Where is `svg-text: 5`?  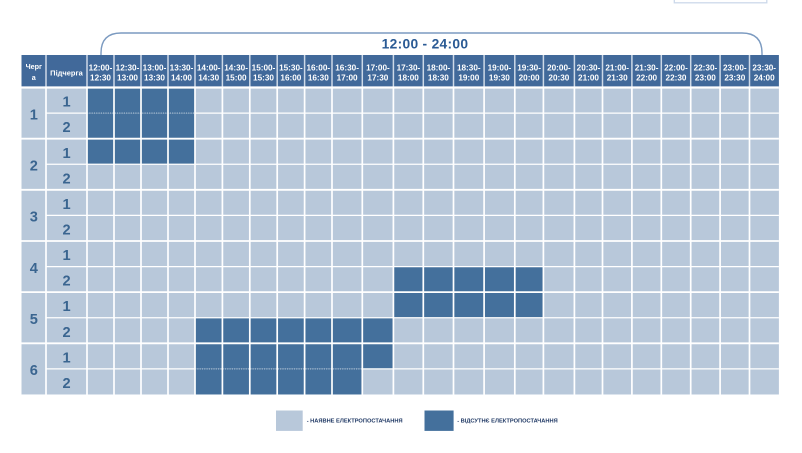 svg-text: 5 is located at coordinates (34, 320).